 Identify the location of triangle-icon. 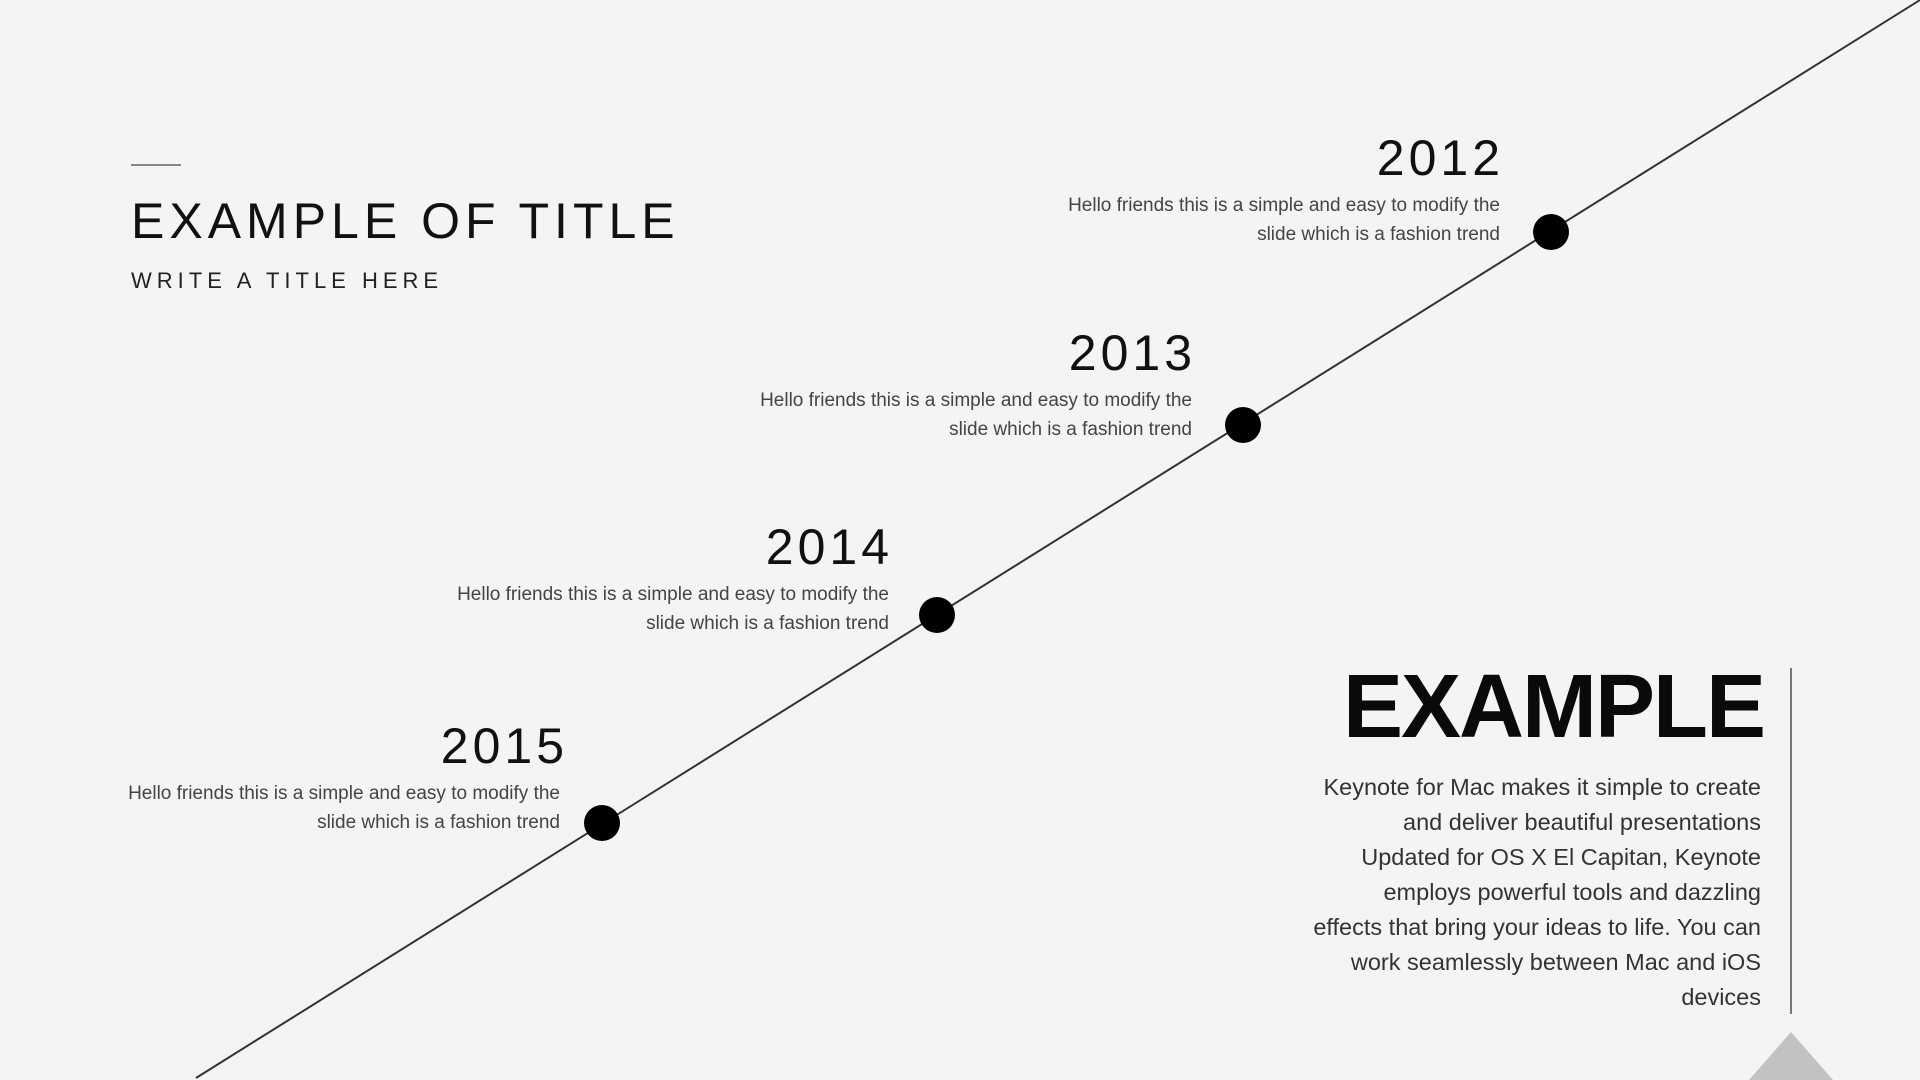
(1791, 1056).